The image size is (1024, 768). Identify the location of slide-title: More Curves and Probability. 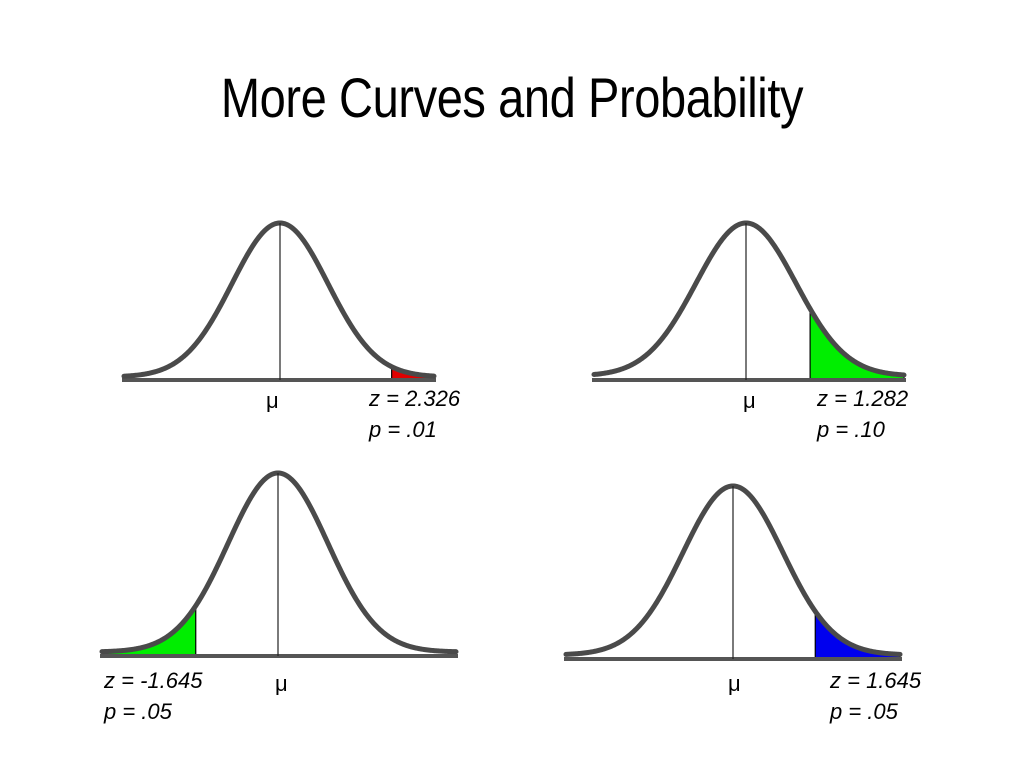
(512, 97).